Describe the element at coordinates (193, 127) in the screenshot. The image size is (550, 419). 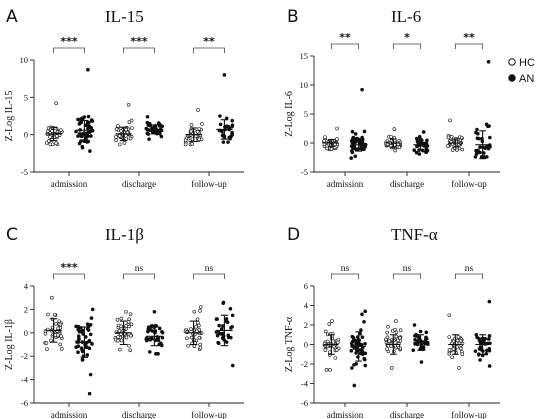
I see `panel-a-group-hc` at that location.